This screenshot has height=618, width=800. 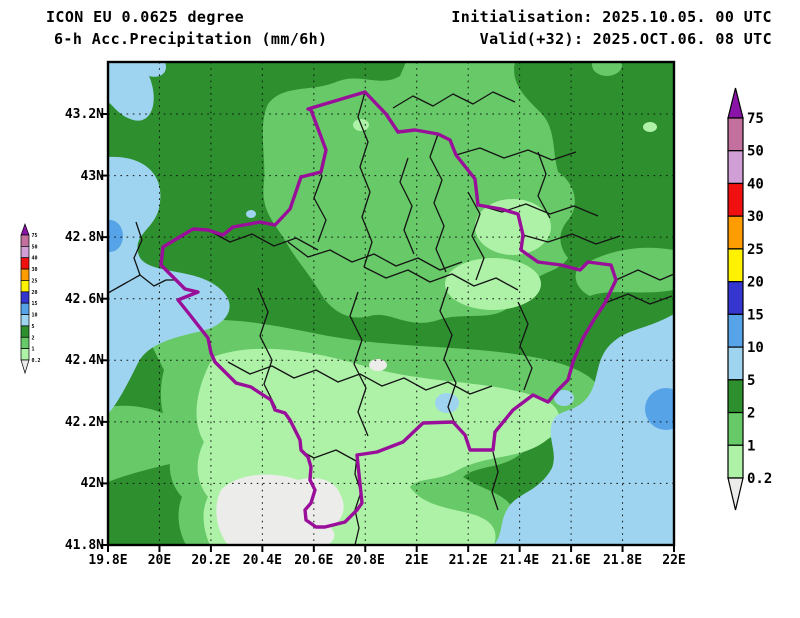 What do you see at coordinates (571, 560) in the screenshot?
I see `x-axis-tick-label: 21.6E` at bounding box center [571, 560].